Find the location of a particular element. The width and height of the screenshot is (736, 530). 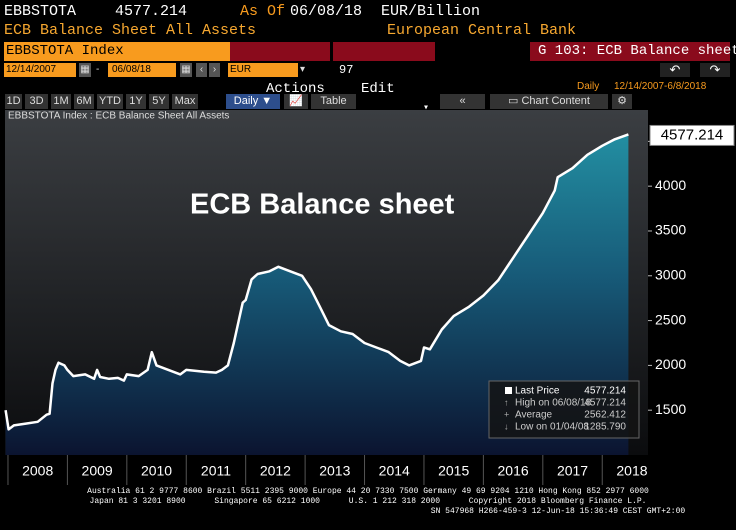

x-axis-band is located at coordinates (368, 471).